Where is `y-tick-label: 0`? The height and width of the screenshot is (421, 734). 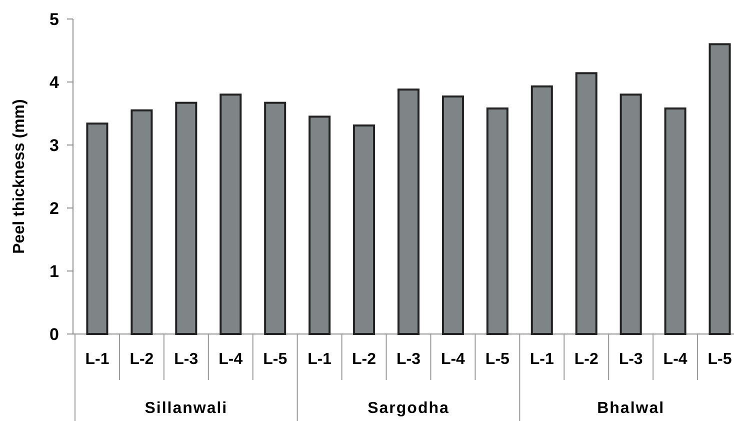
y-tick-label: 0 is located at coordinates (54, 334).